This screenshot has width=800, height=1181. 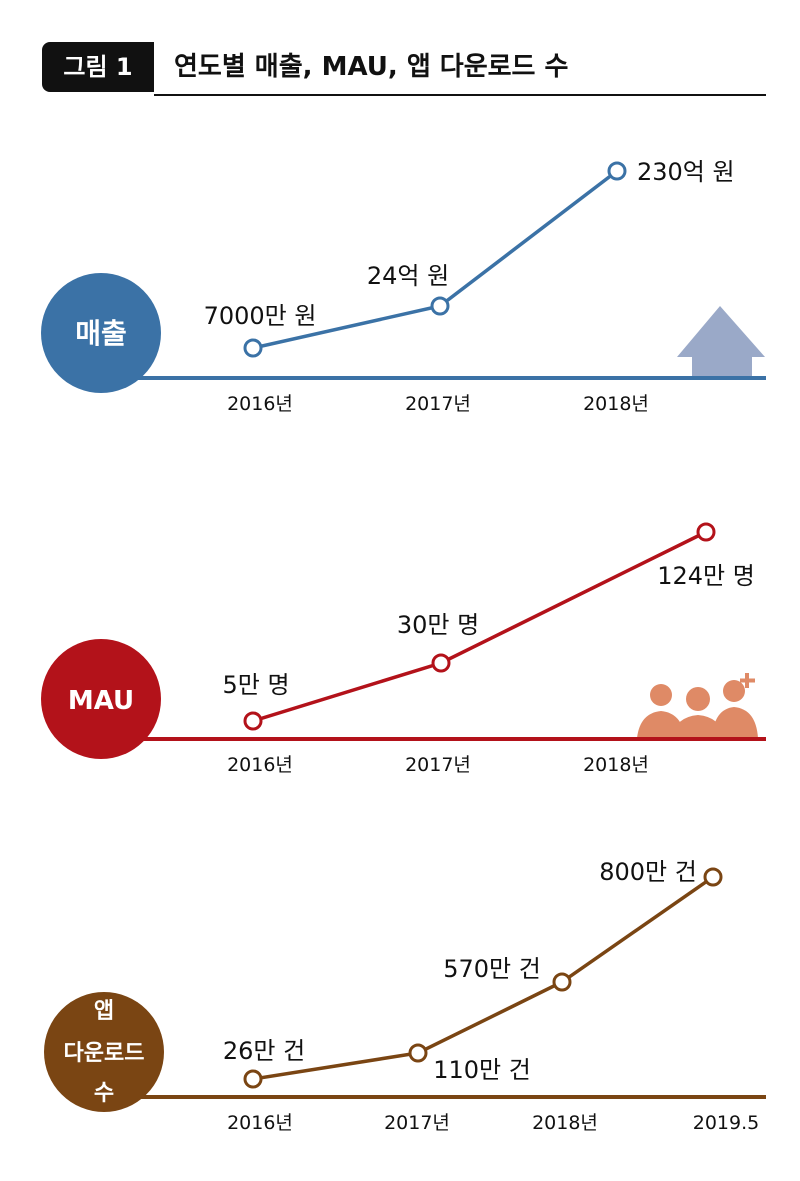 I want to click on revenue-tick-2018: 2018년, so click(x=616, y=404).